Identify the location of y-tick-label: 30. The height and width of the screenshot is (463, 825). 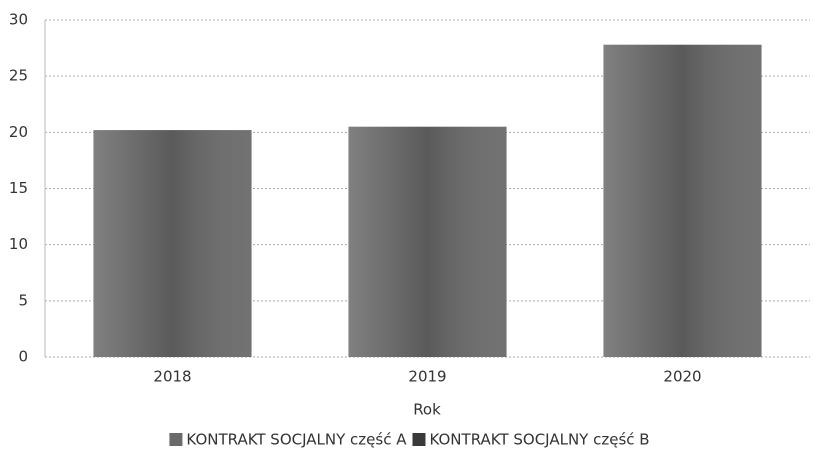
(18, 20).